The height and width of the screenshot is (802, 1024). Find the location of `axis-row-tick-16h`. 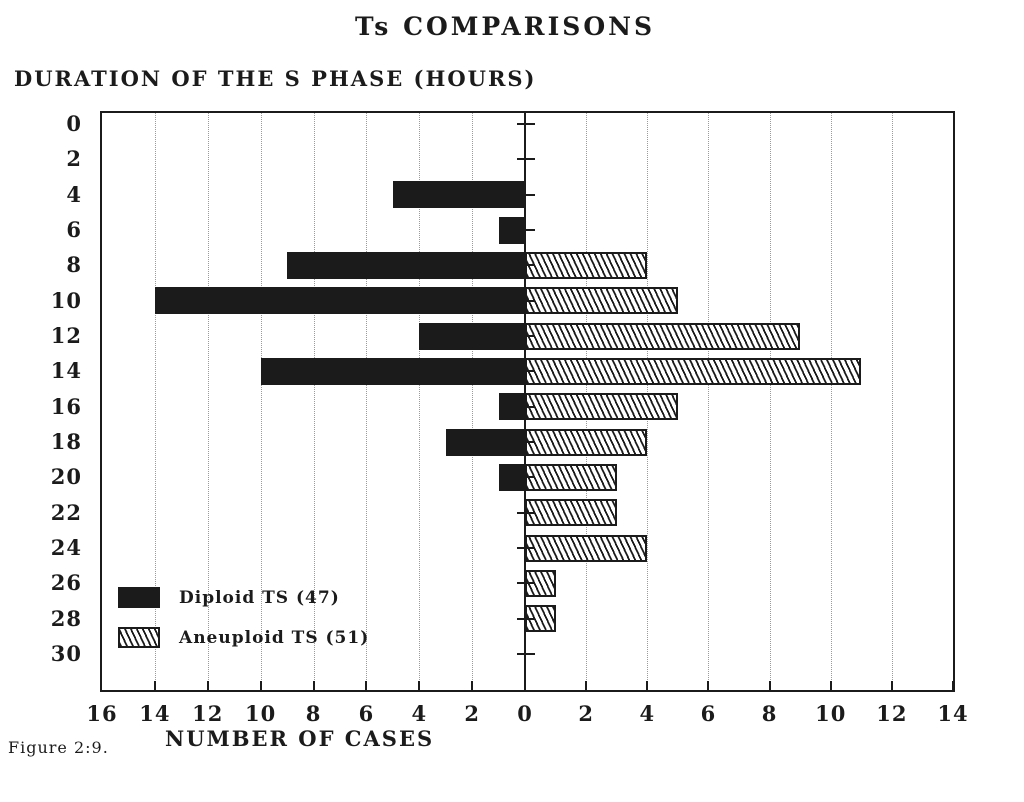

axis-row-tick-16h is located at coordinates (526, 406).